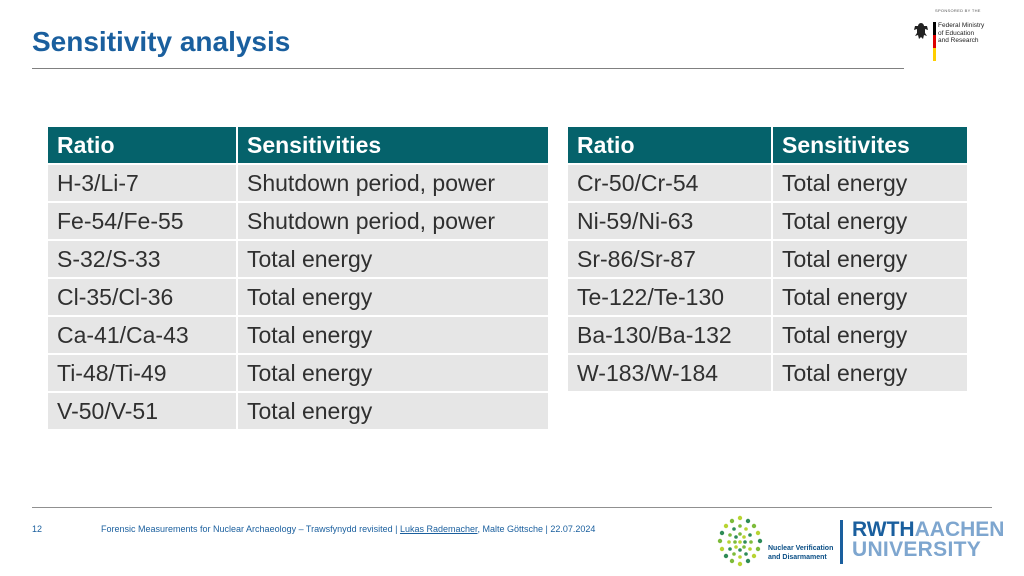 This screenshot has height=576, width=1024. I want to click on ratio-cell: Te-122/Te-130, so click(669, 297).